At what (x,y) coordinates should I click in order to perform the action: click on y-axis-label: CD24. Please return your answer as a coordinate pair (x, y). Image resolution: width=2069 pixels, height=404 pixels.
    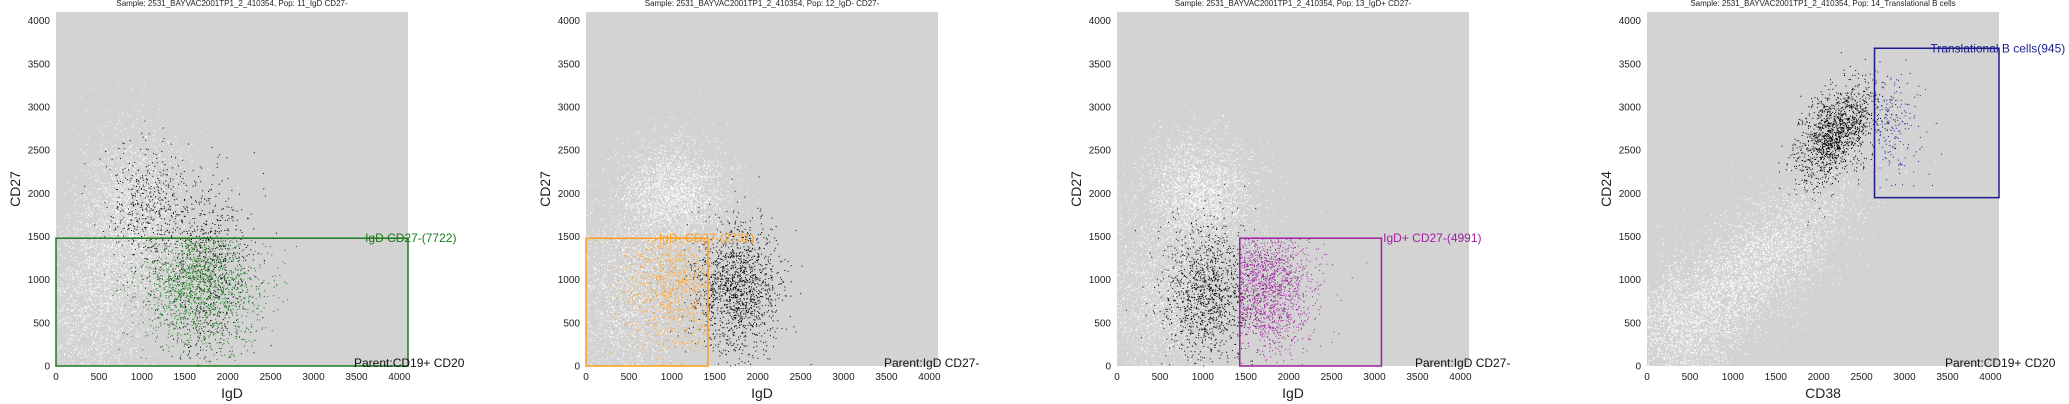
    Looking at the image, I should click on (1606, 189).